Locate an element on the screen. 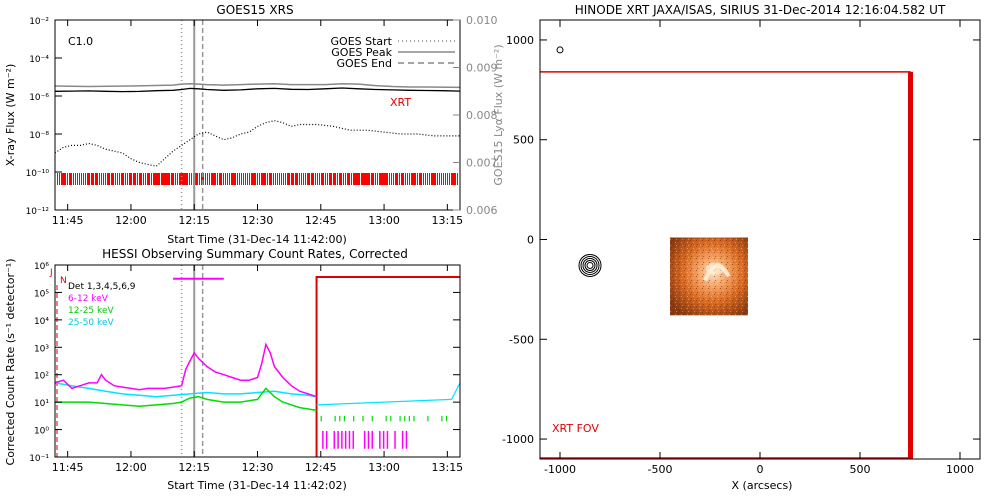  xrt-contour is located at coordinates (590, 265).